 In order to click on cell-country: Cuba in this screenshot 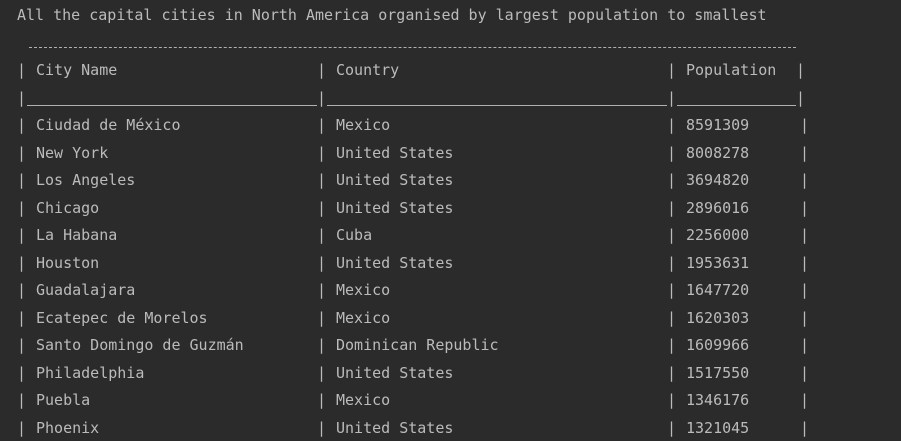, I will do `click(354, 235)`.